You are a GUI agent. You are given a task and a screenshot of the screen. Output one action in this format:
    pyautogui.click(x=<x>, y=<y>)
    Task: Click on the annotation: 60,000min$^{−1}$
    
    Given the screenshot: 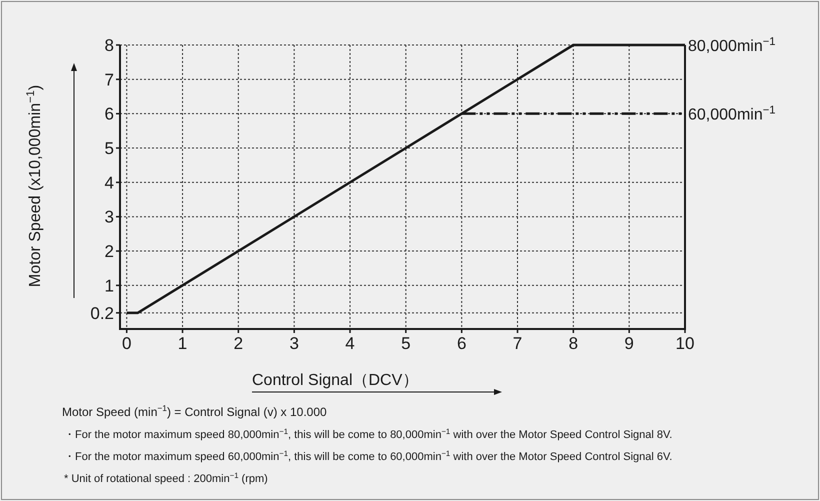 What is the action you would take?
    pyautogui.click(x=732, y=114)
    